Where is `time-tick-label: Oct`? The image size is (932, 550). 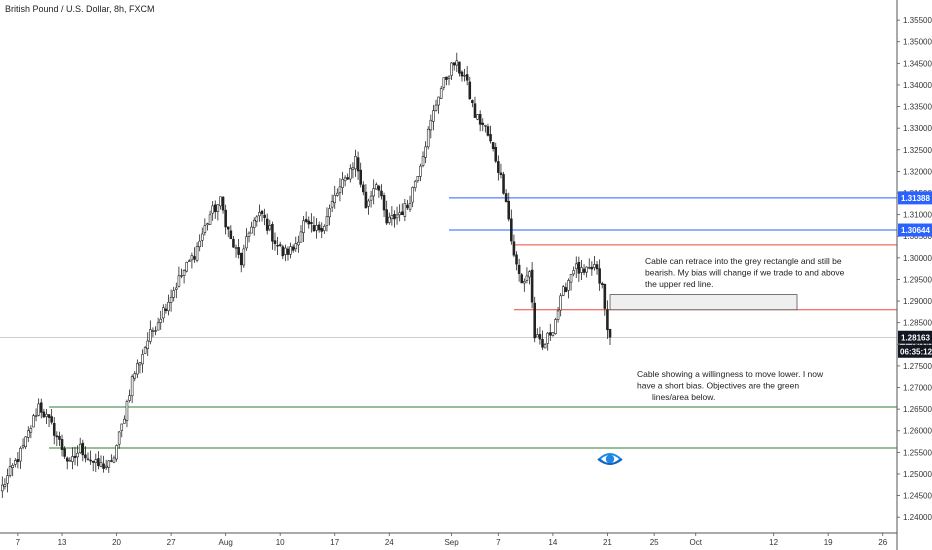
time-tick-label: Oct is located at coordinates (695, 542).